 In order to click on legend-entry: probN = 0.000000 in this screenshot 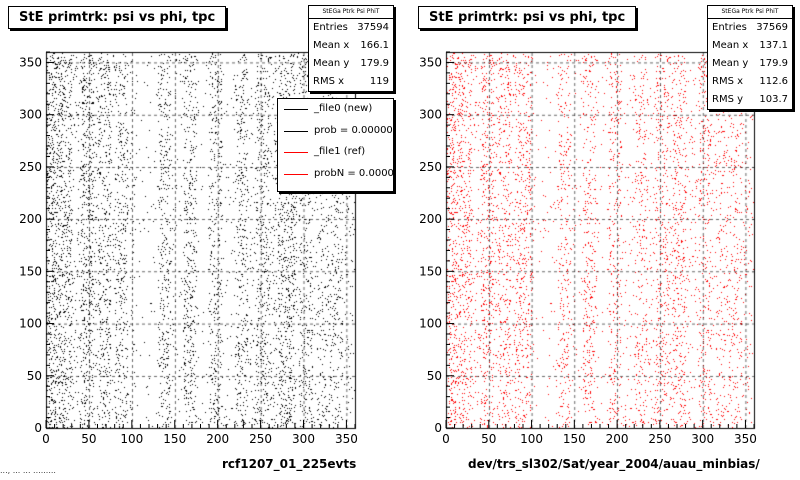, I will do `click(335, 175)`.